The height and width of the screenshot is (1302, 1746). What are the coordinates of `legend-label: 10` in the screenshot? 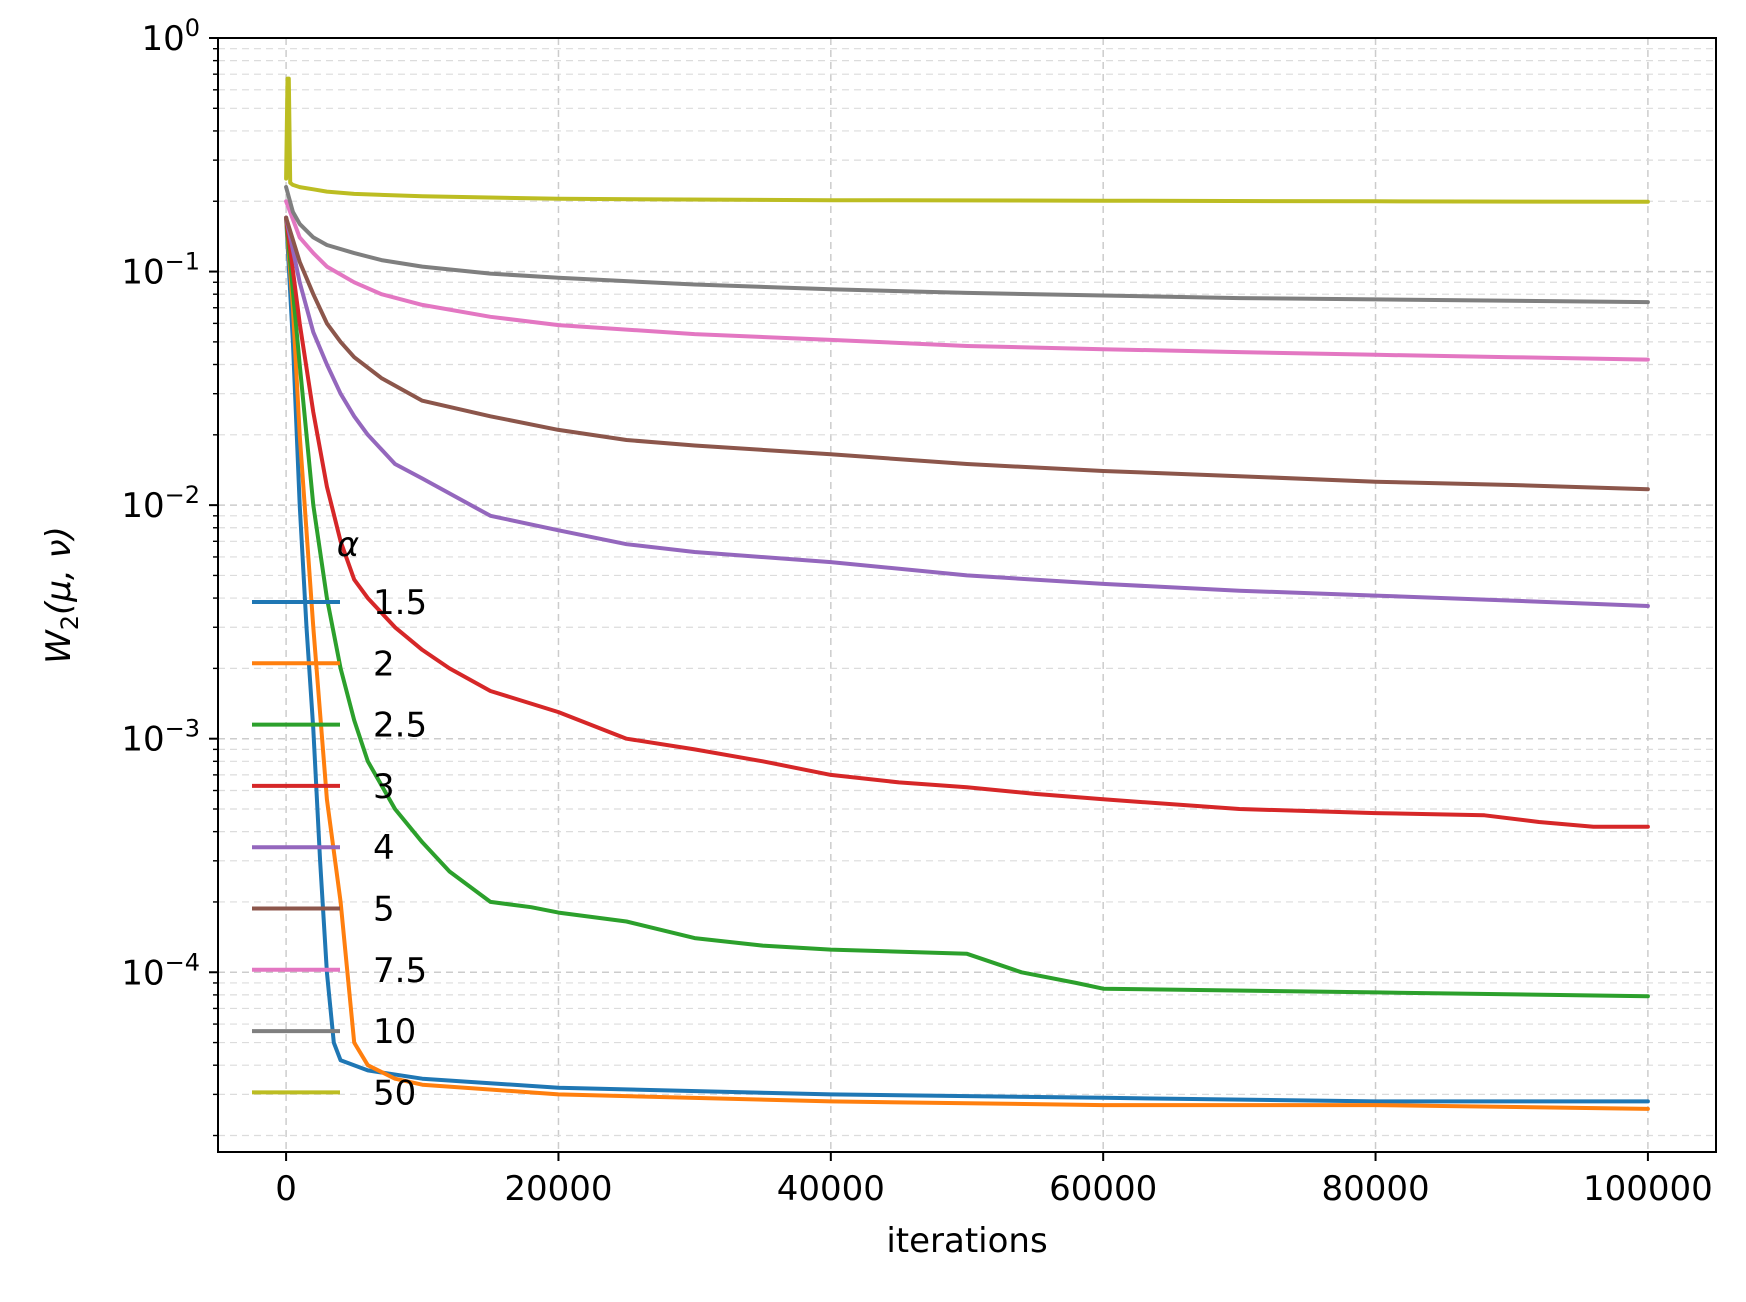 It's located at (394, 1032).